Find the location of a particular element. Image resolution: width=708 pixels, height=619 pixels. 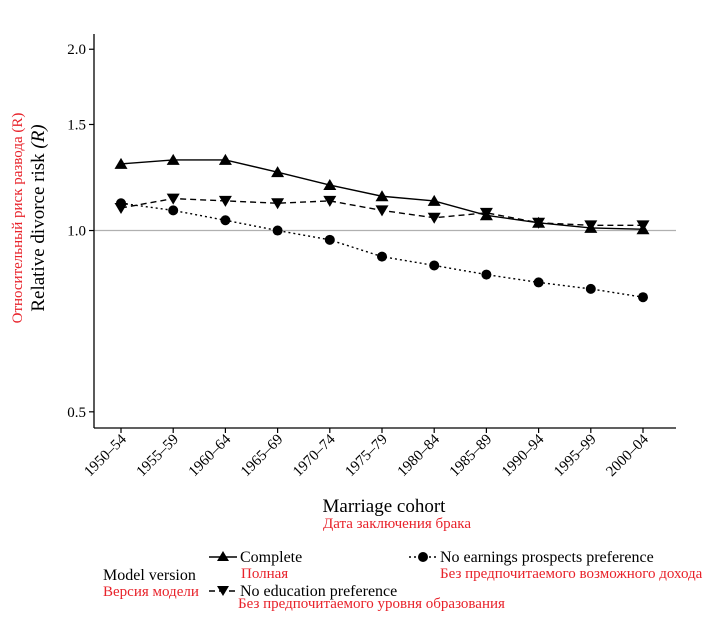

x-tick-label: 1990–94 is located at coordinates (523, 455).